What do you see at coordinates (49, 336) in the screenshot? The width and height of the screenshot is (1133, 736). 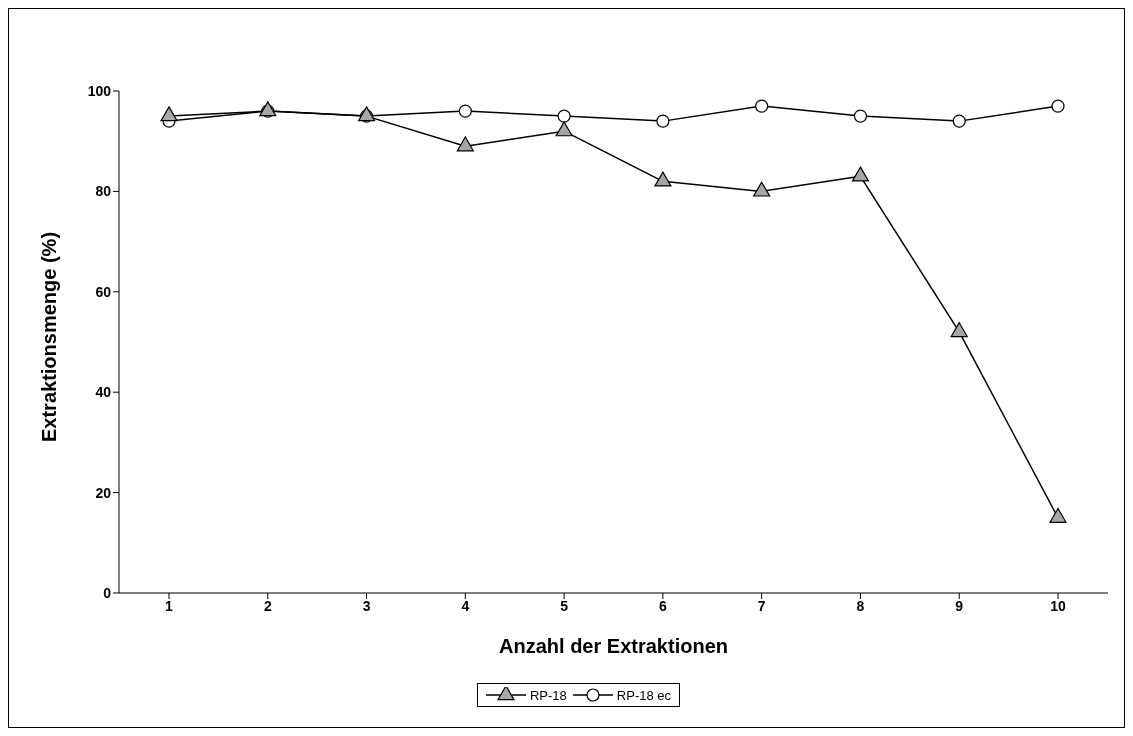 I see `y-axis-title: Extraktionsmenge (%)` at bounding box center [49, 336].